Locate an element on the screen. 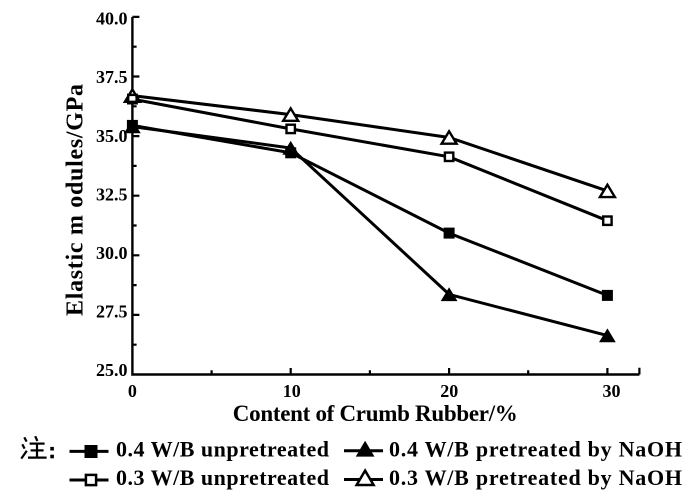  svg-text: 30 is located at coordinates (612, 391).